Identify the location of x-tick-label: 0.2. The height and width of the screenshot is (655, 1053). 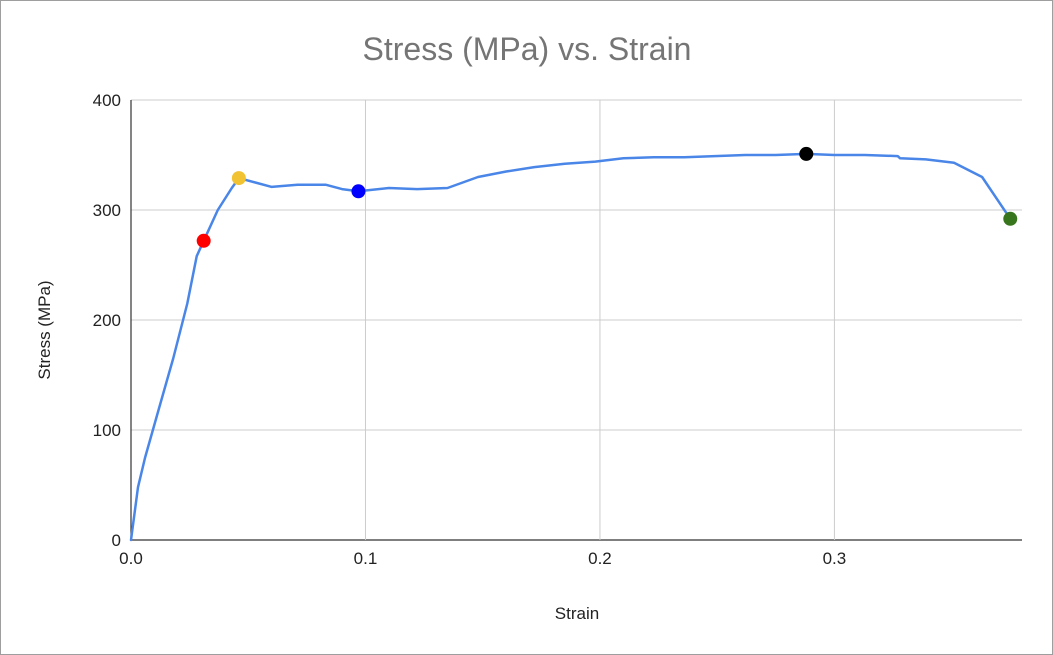
(600, 558).